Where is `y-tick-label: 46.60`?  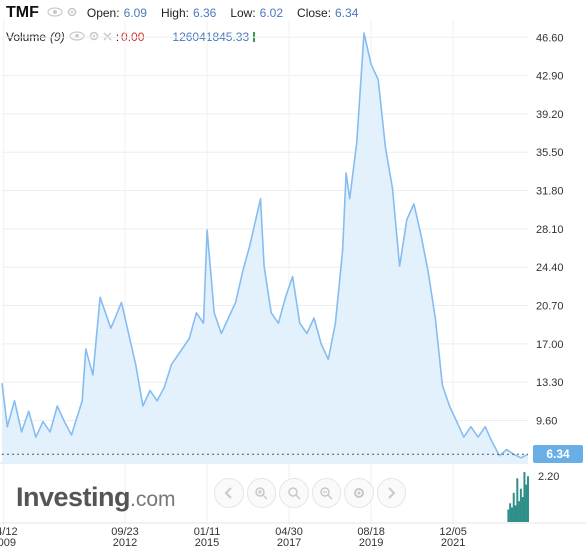 y-tick-label: 46.60 is located at coordinates (550, 38).